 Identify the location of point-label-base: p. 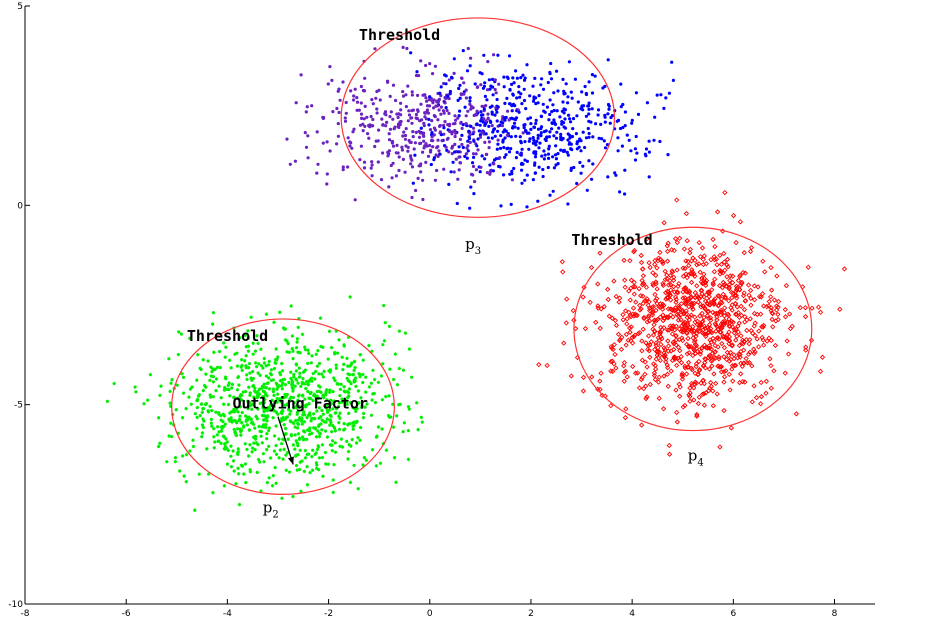
(268, 507).